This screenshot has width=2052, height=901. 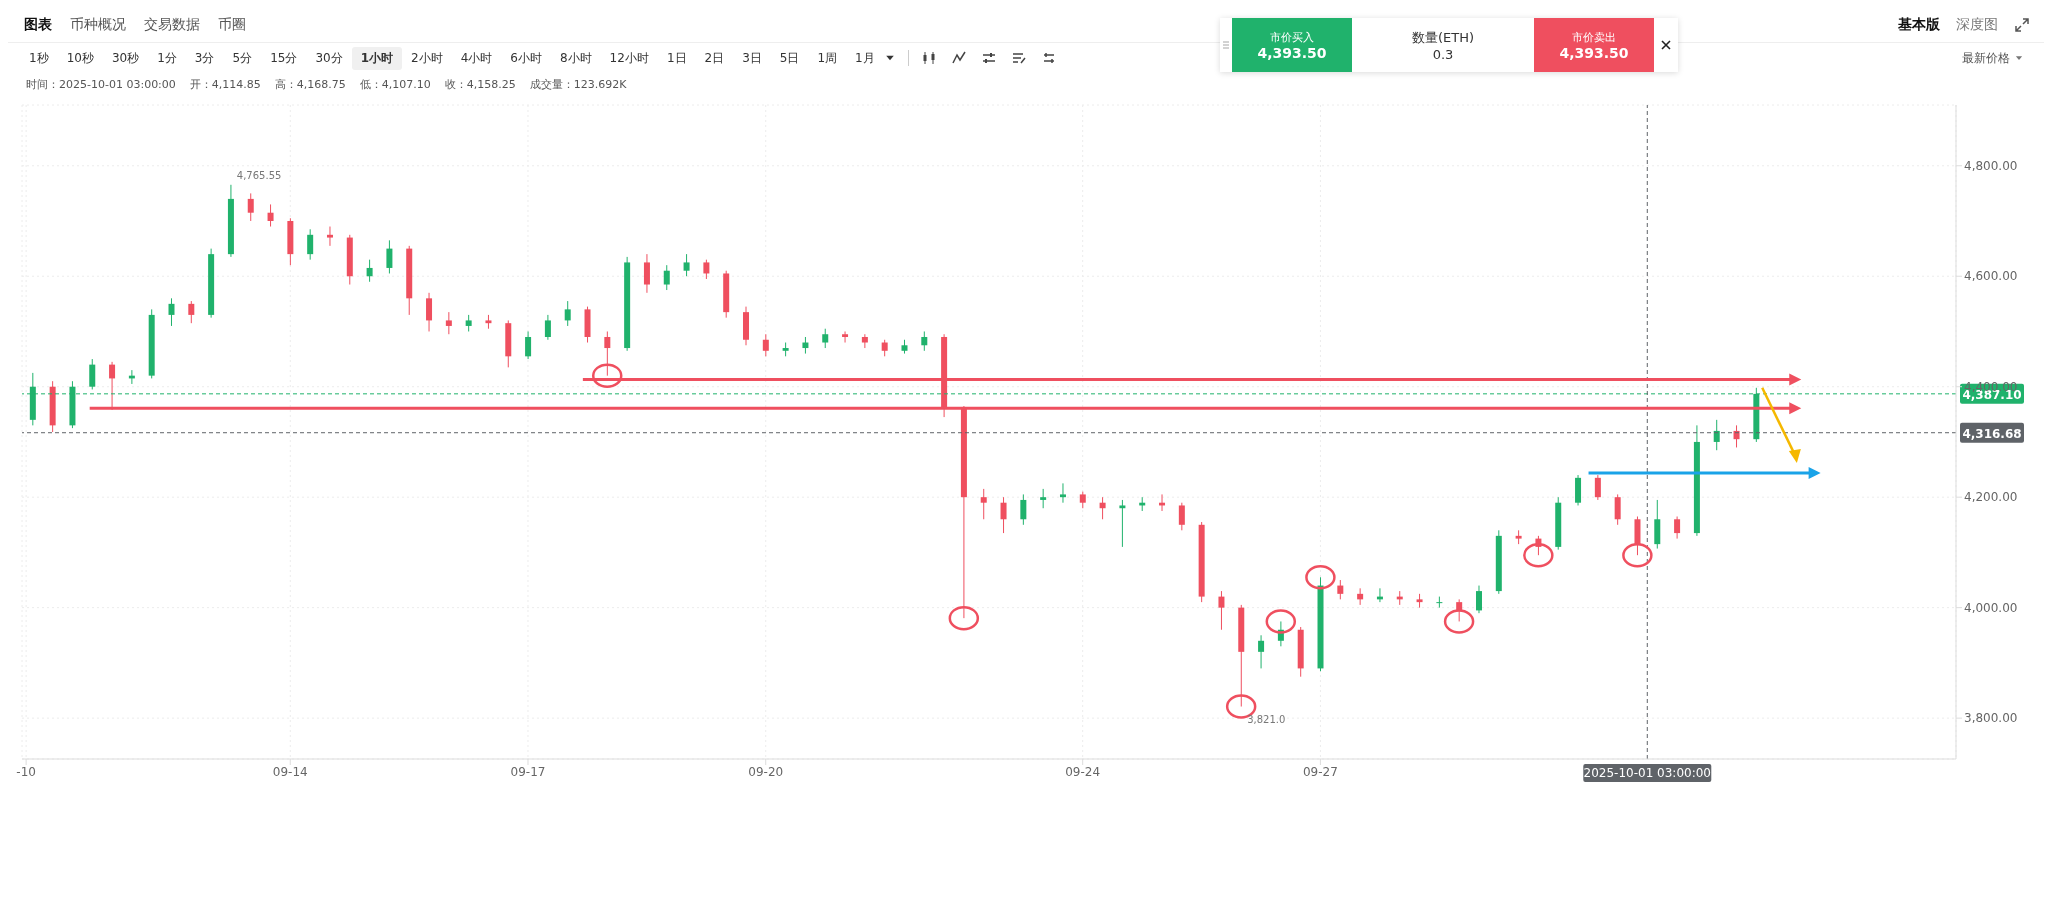 What do you see at coordinates (865, 58) in the screenshot?
I see `text: 1月` at bounding box center [865, 58].